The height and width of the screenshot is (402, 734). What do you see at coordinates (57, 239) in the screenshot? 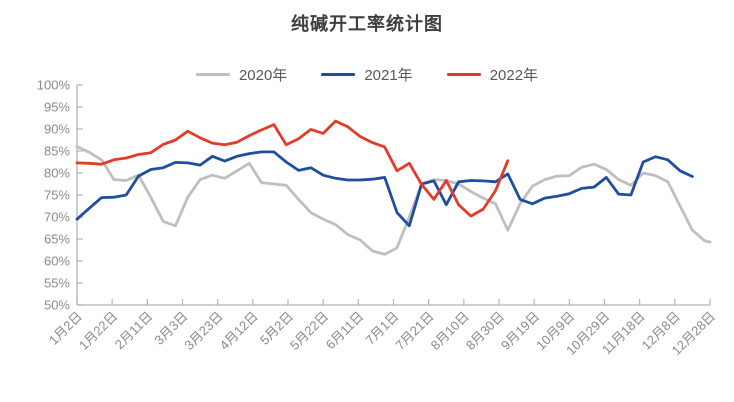
I see `y-axis-label: 65%` at bounding box center [57, 239].